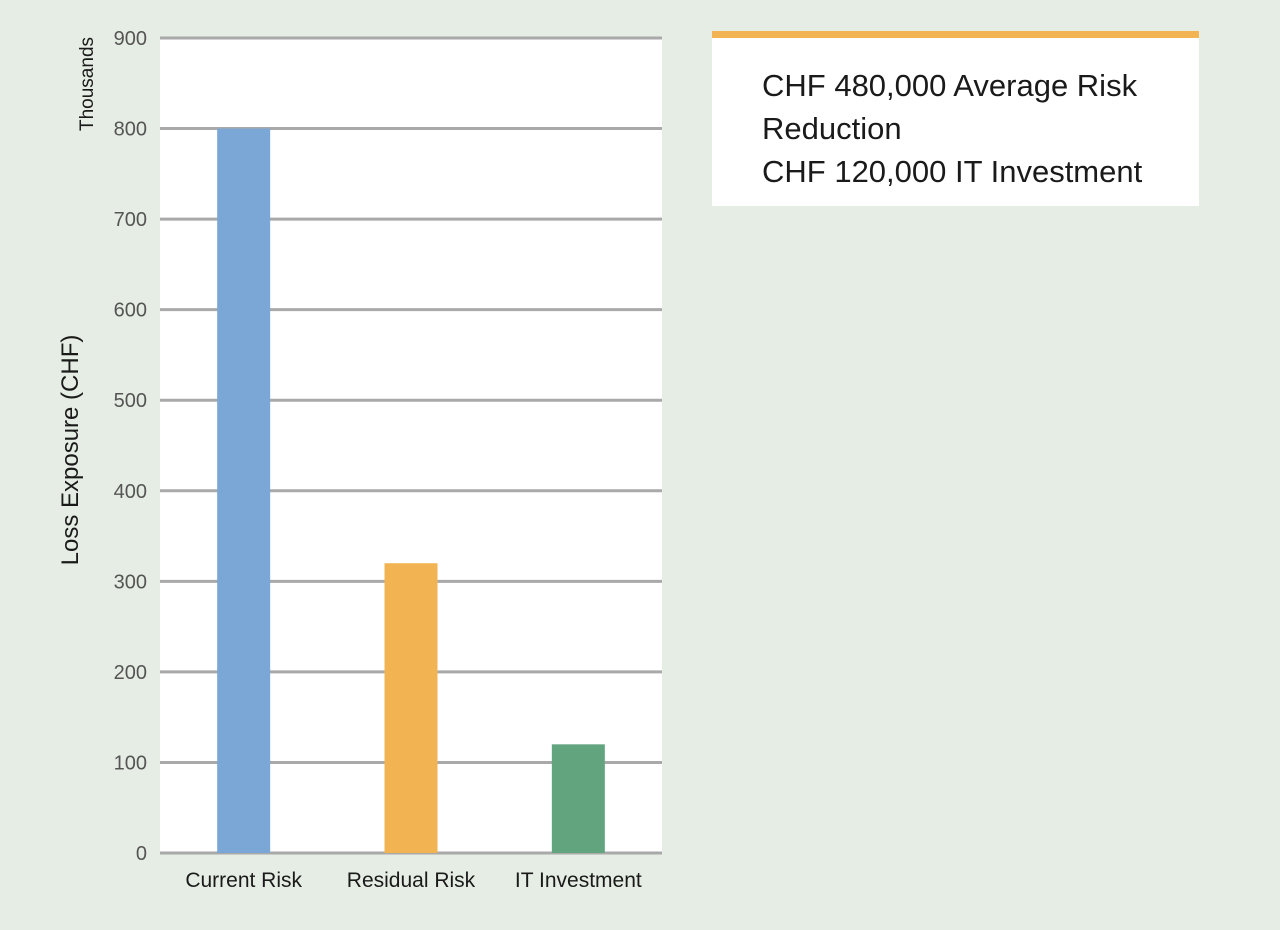 Image resolution: width=1280 pixels, height=930 pixels. I want to click on y-tick-label: 700, so click(130, 220).